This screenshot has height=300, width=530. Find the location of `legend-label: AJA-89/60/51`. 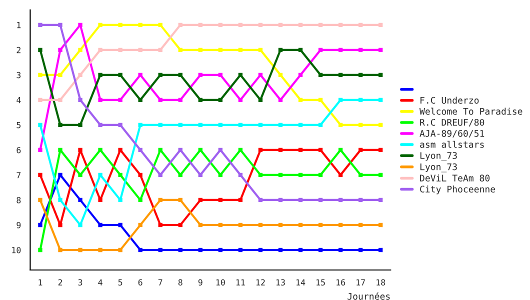

legend-label: AJA-89/60/51 is located at coordinates (452, 134).